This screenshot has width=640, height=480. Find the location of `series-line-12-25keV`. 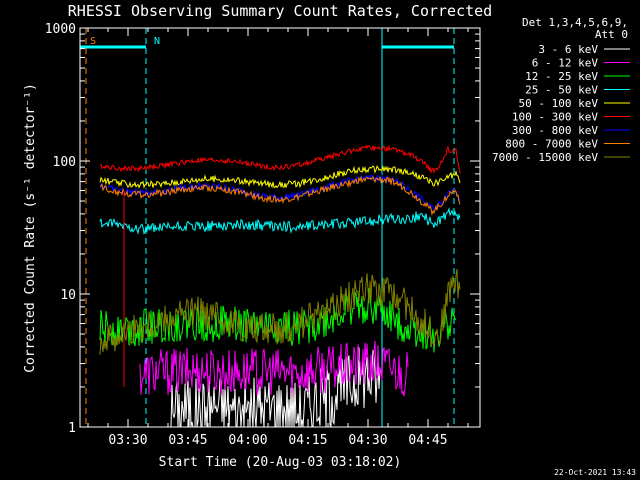

series-line-12-25keV is located at coordinates (278, 320).